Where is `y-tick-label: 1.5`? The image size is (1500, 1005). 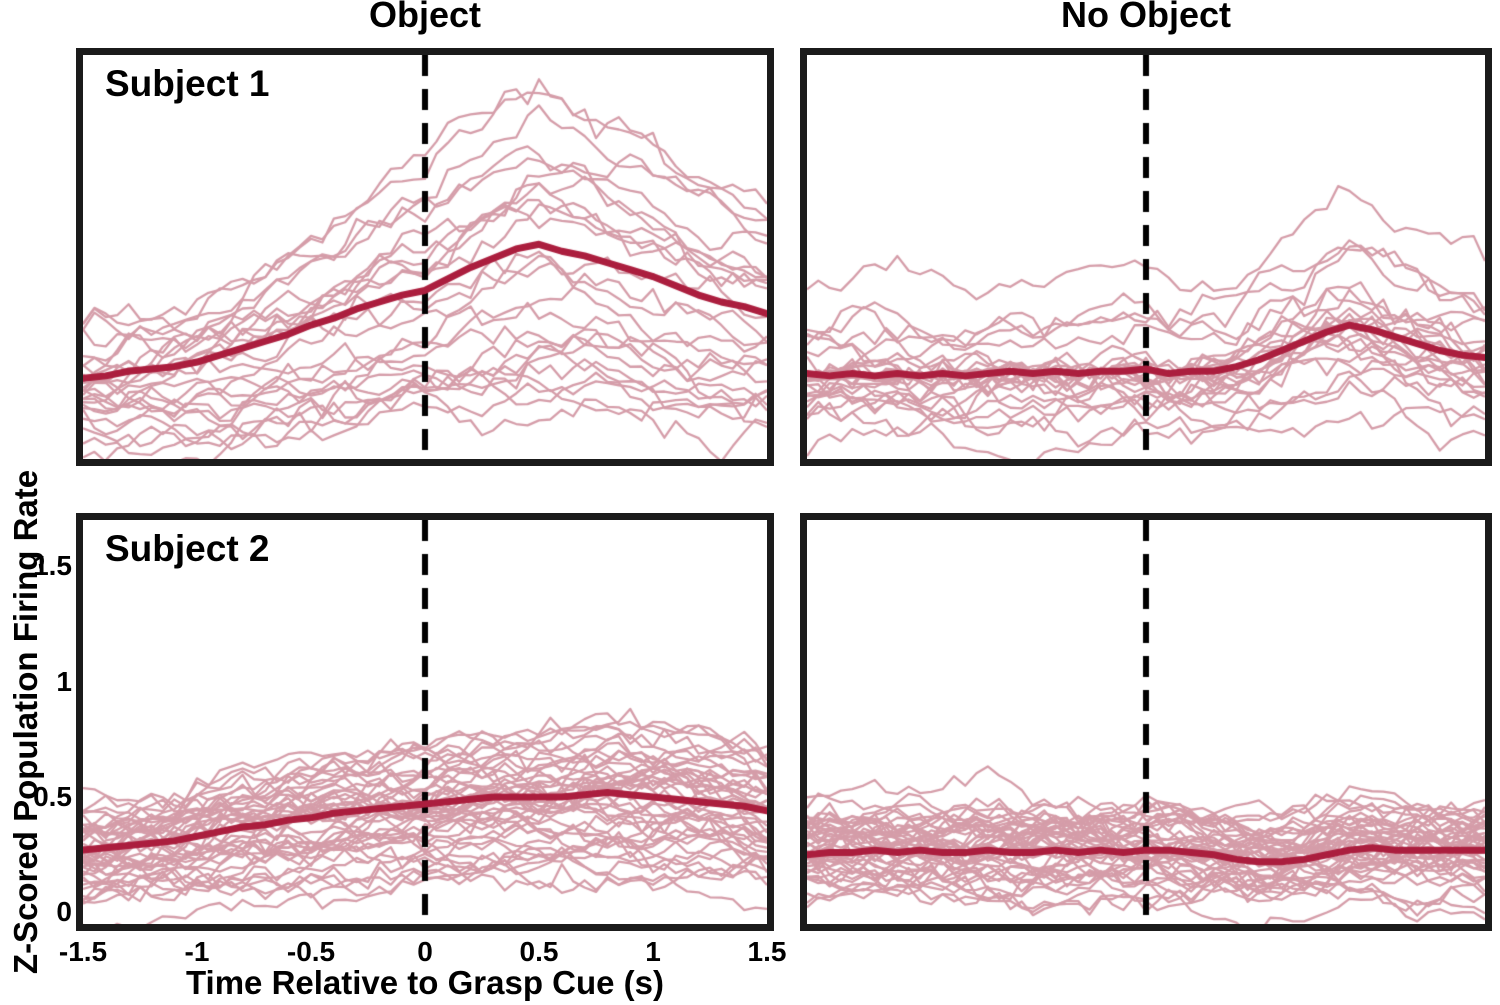 y-tick-label: 1.5 is located at coordinates (52, 566).